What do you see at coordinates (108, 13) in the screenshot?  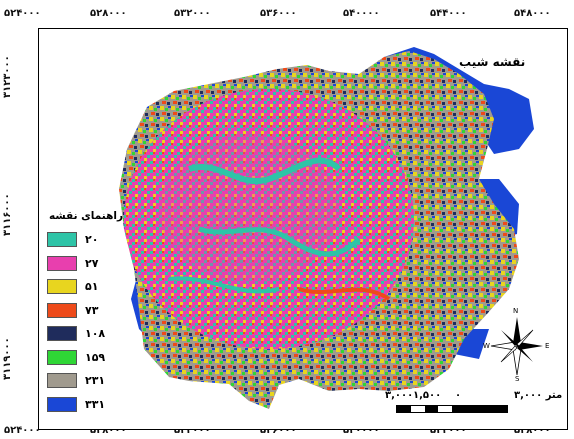 I see `x-tick-top: ۵۲۸۰۰۰` at bounding box center [108, 13].